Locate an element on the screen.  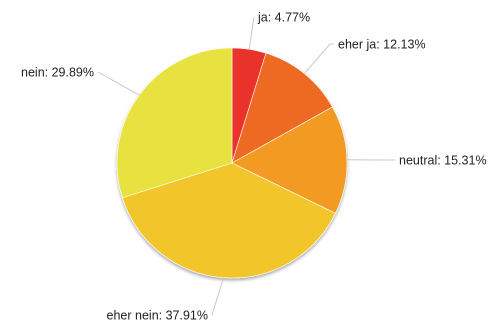
leader-line-eher-nein is located at coordinates (218, 296).